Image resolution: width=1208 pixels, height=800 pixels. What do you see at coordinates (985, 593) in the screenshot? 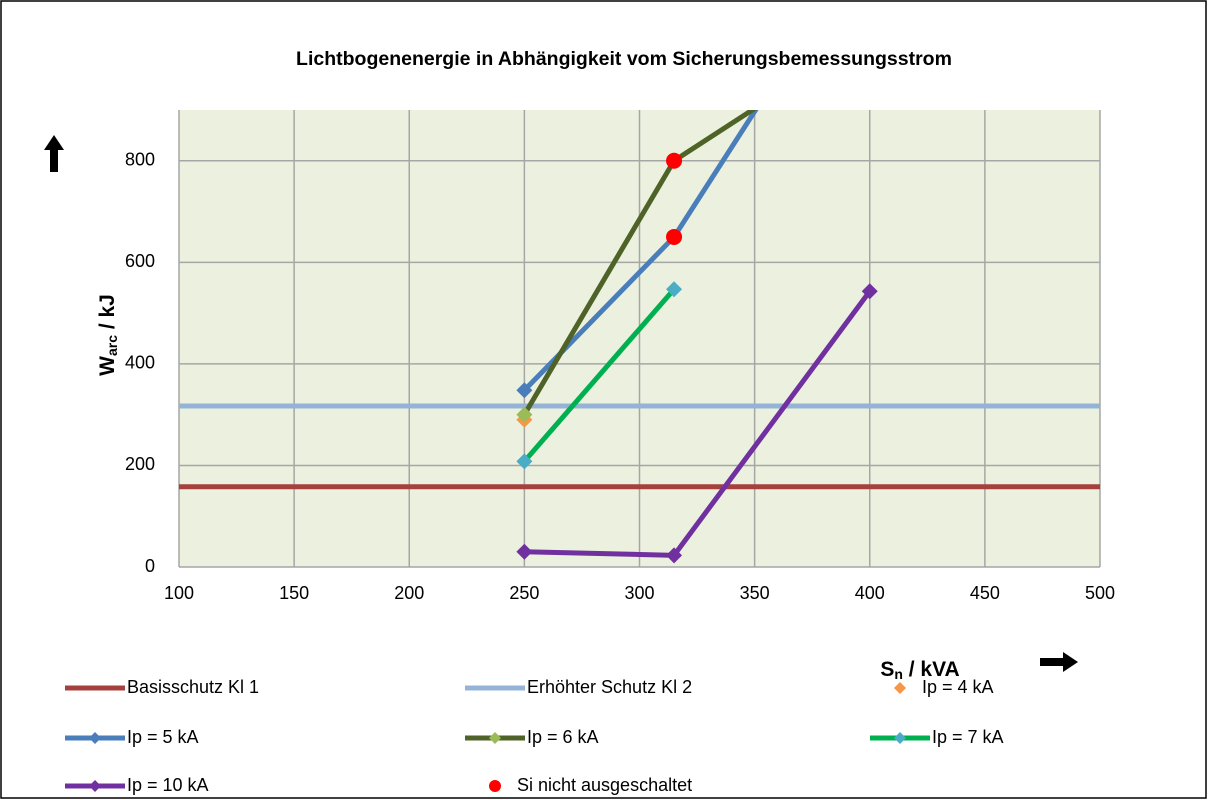
I see `x-tick-label: 450` at bounding box center [985, 593].